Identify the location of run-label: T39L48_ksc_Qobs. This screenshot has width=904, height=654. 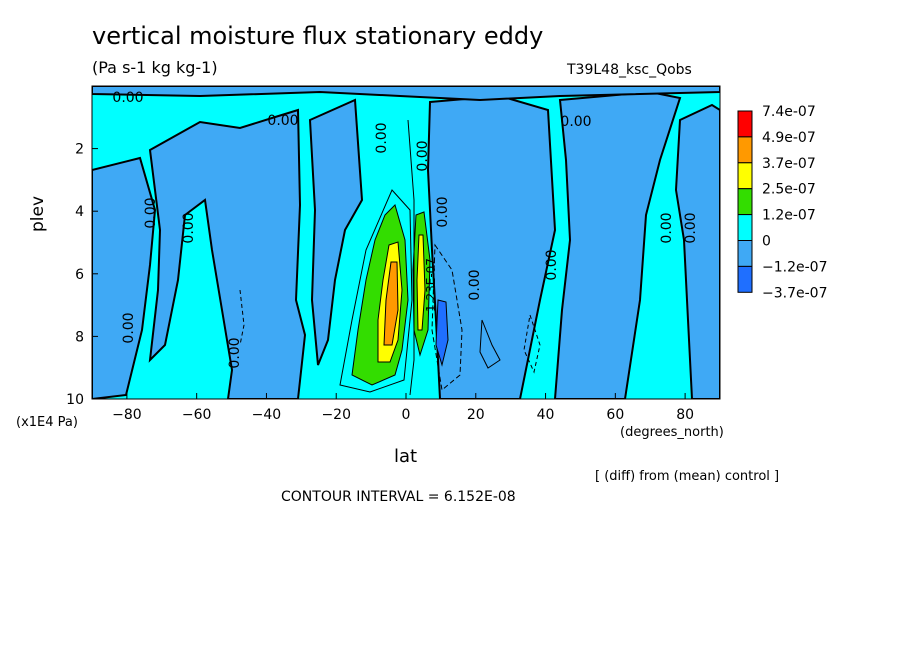
(629, 70).